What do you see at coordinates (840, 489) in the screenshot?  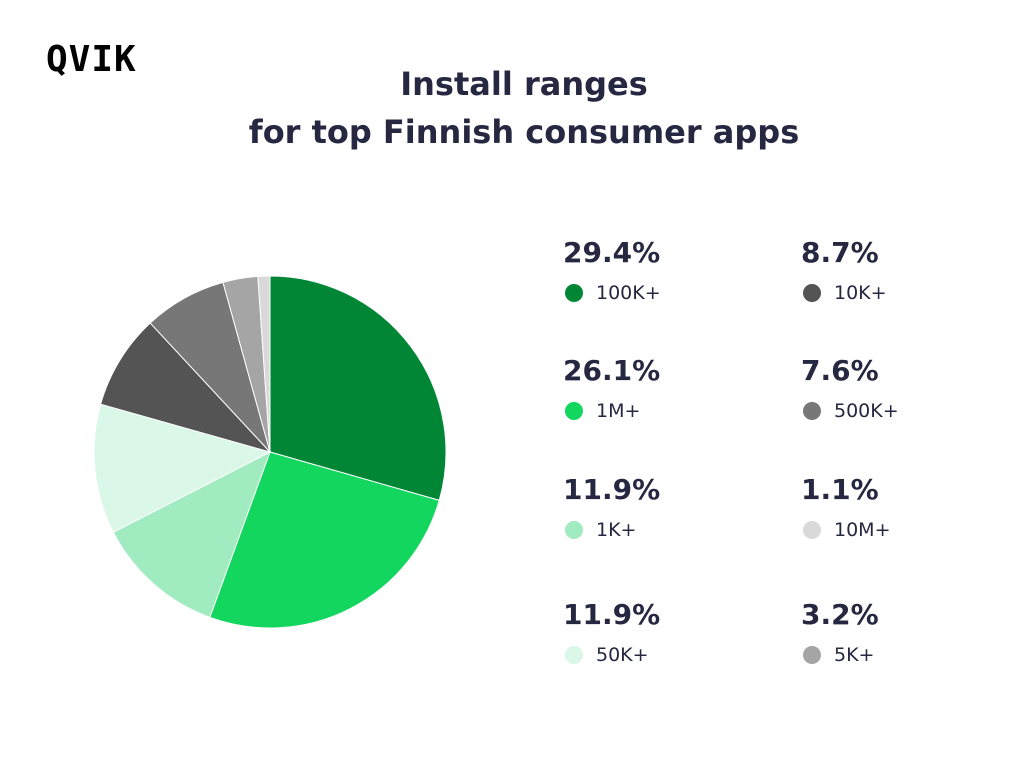 I see `legend-percent-10mplus: 1.1%` at bounding box center [840, 489].